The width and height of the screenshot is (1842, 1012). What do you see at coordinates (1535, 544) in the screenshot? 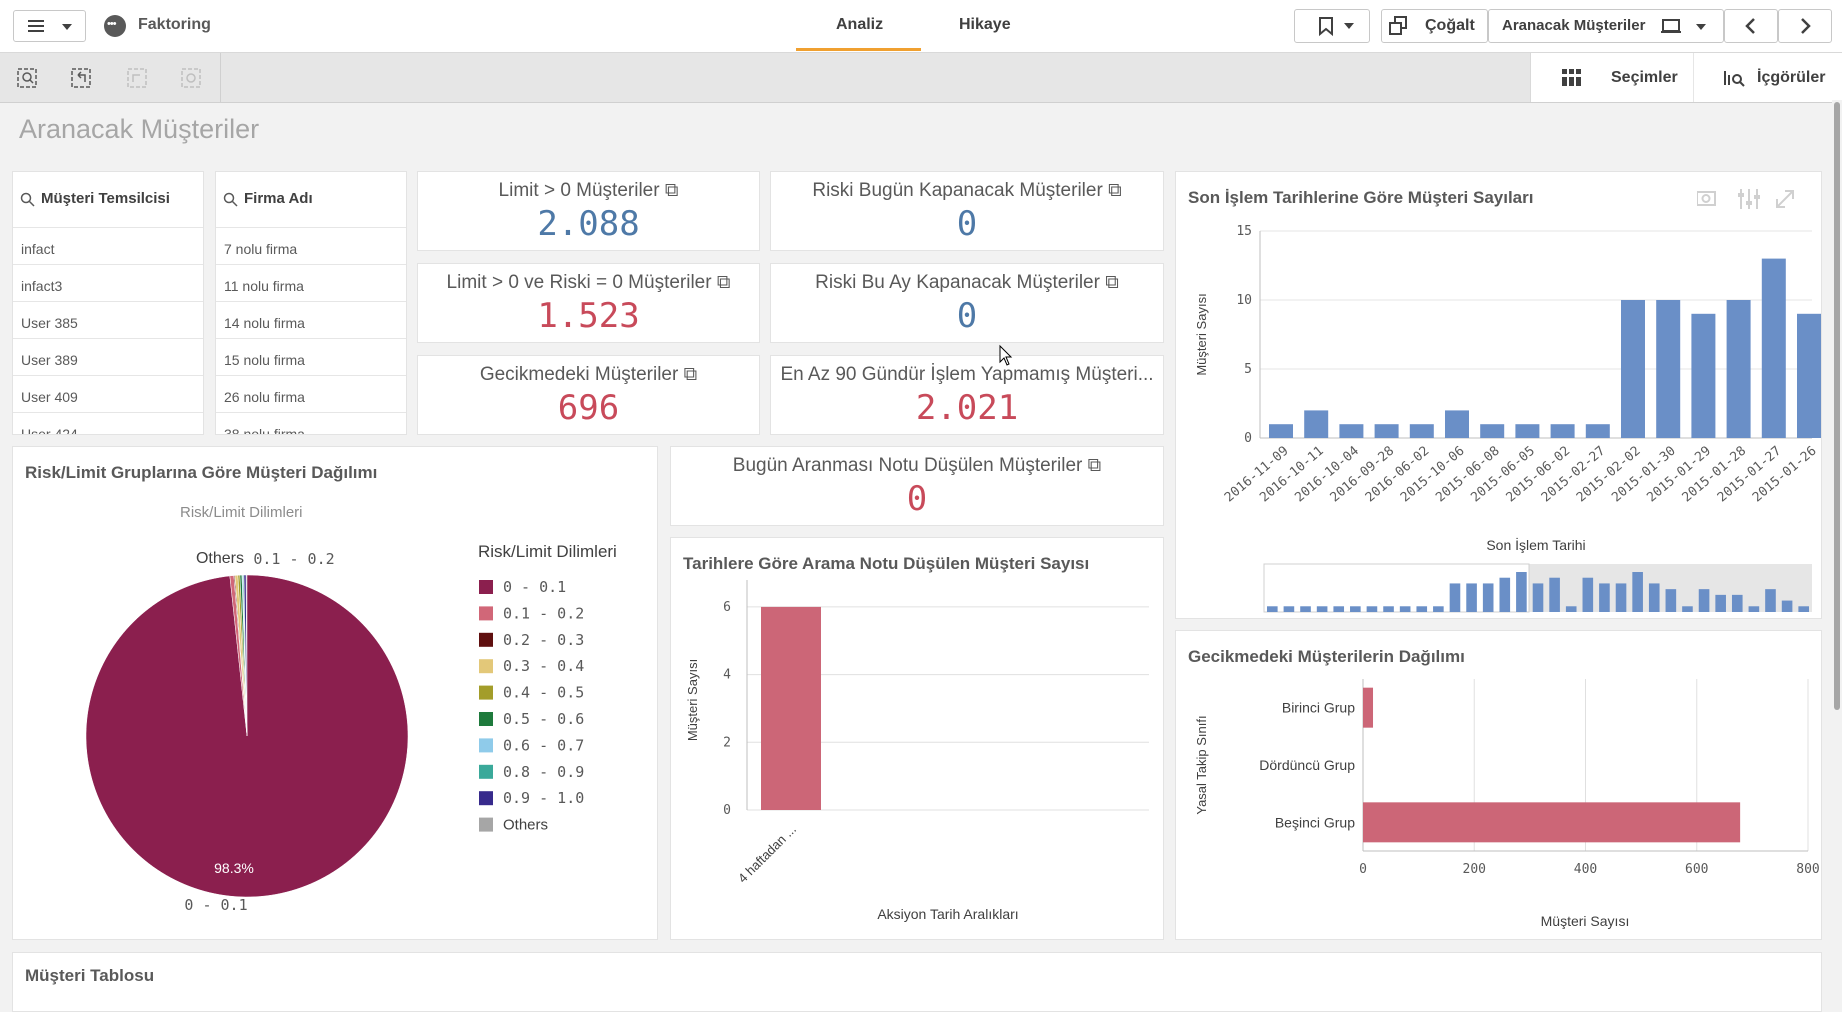
I see `x-axis-title: Son İşlem Tarihi` at bounding box center [1535, 544].